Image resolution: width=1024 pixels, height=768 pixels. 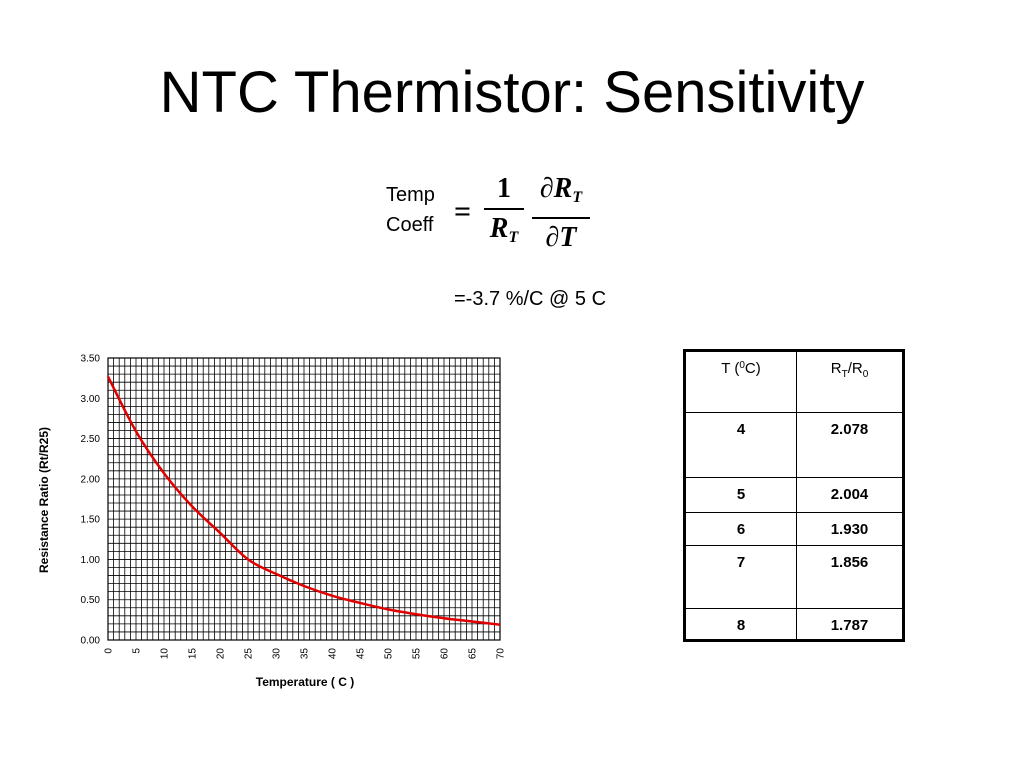 What do you see at coordinates (740, 529) in the screenshot?
I see `cell-temperature: 6` at bounding box center [740, 529].